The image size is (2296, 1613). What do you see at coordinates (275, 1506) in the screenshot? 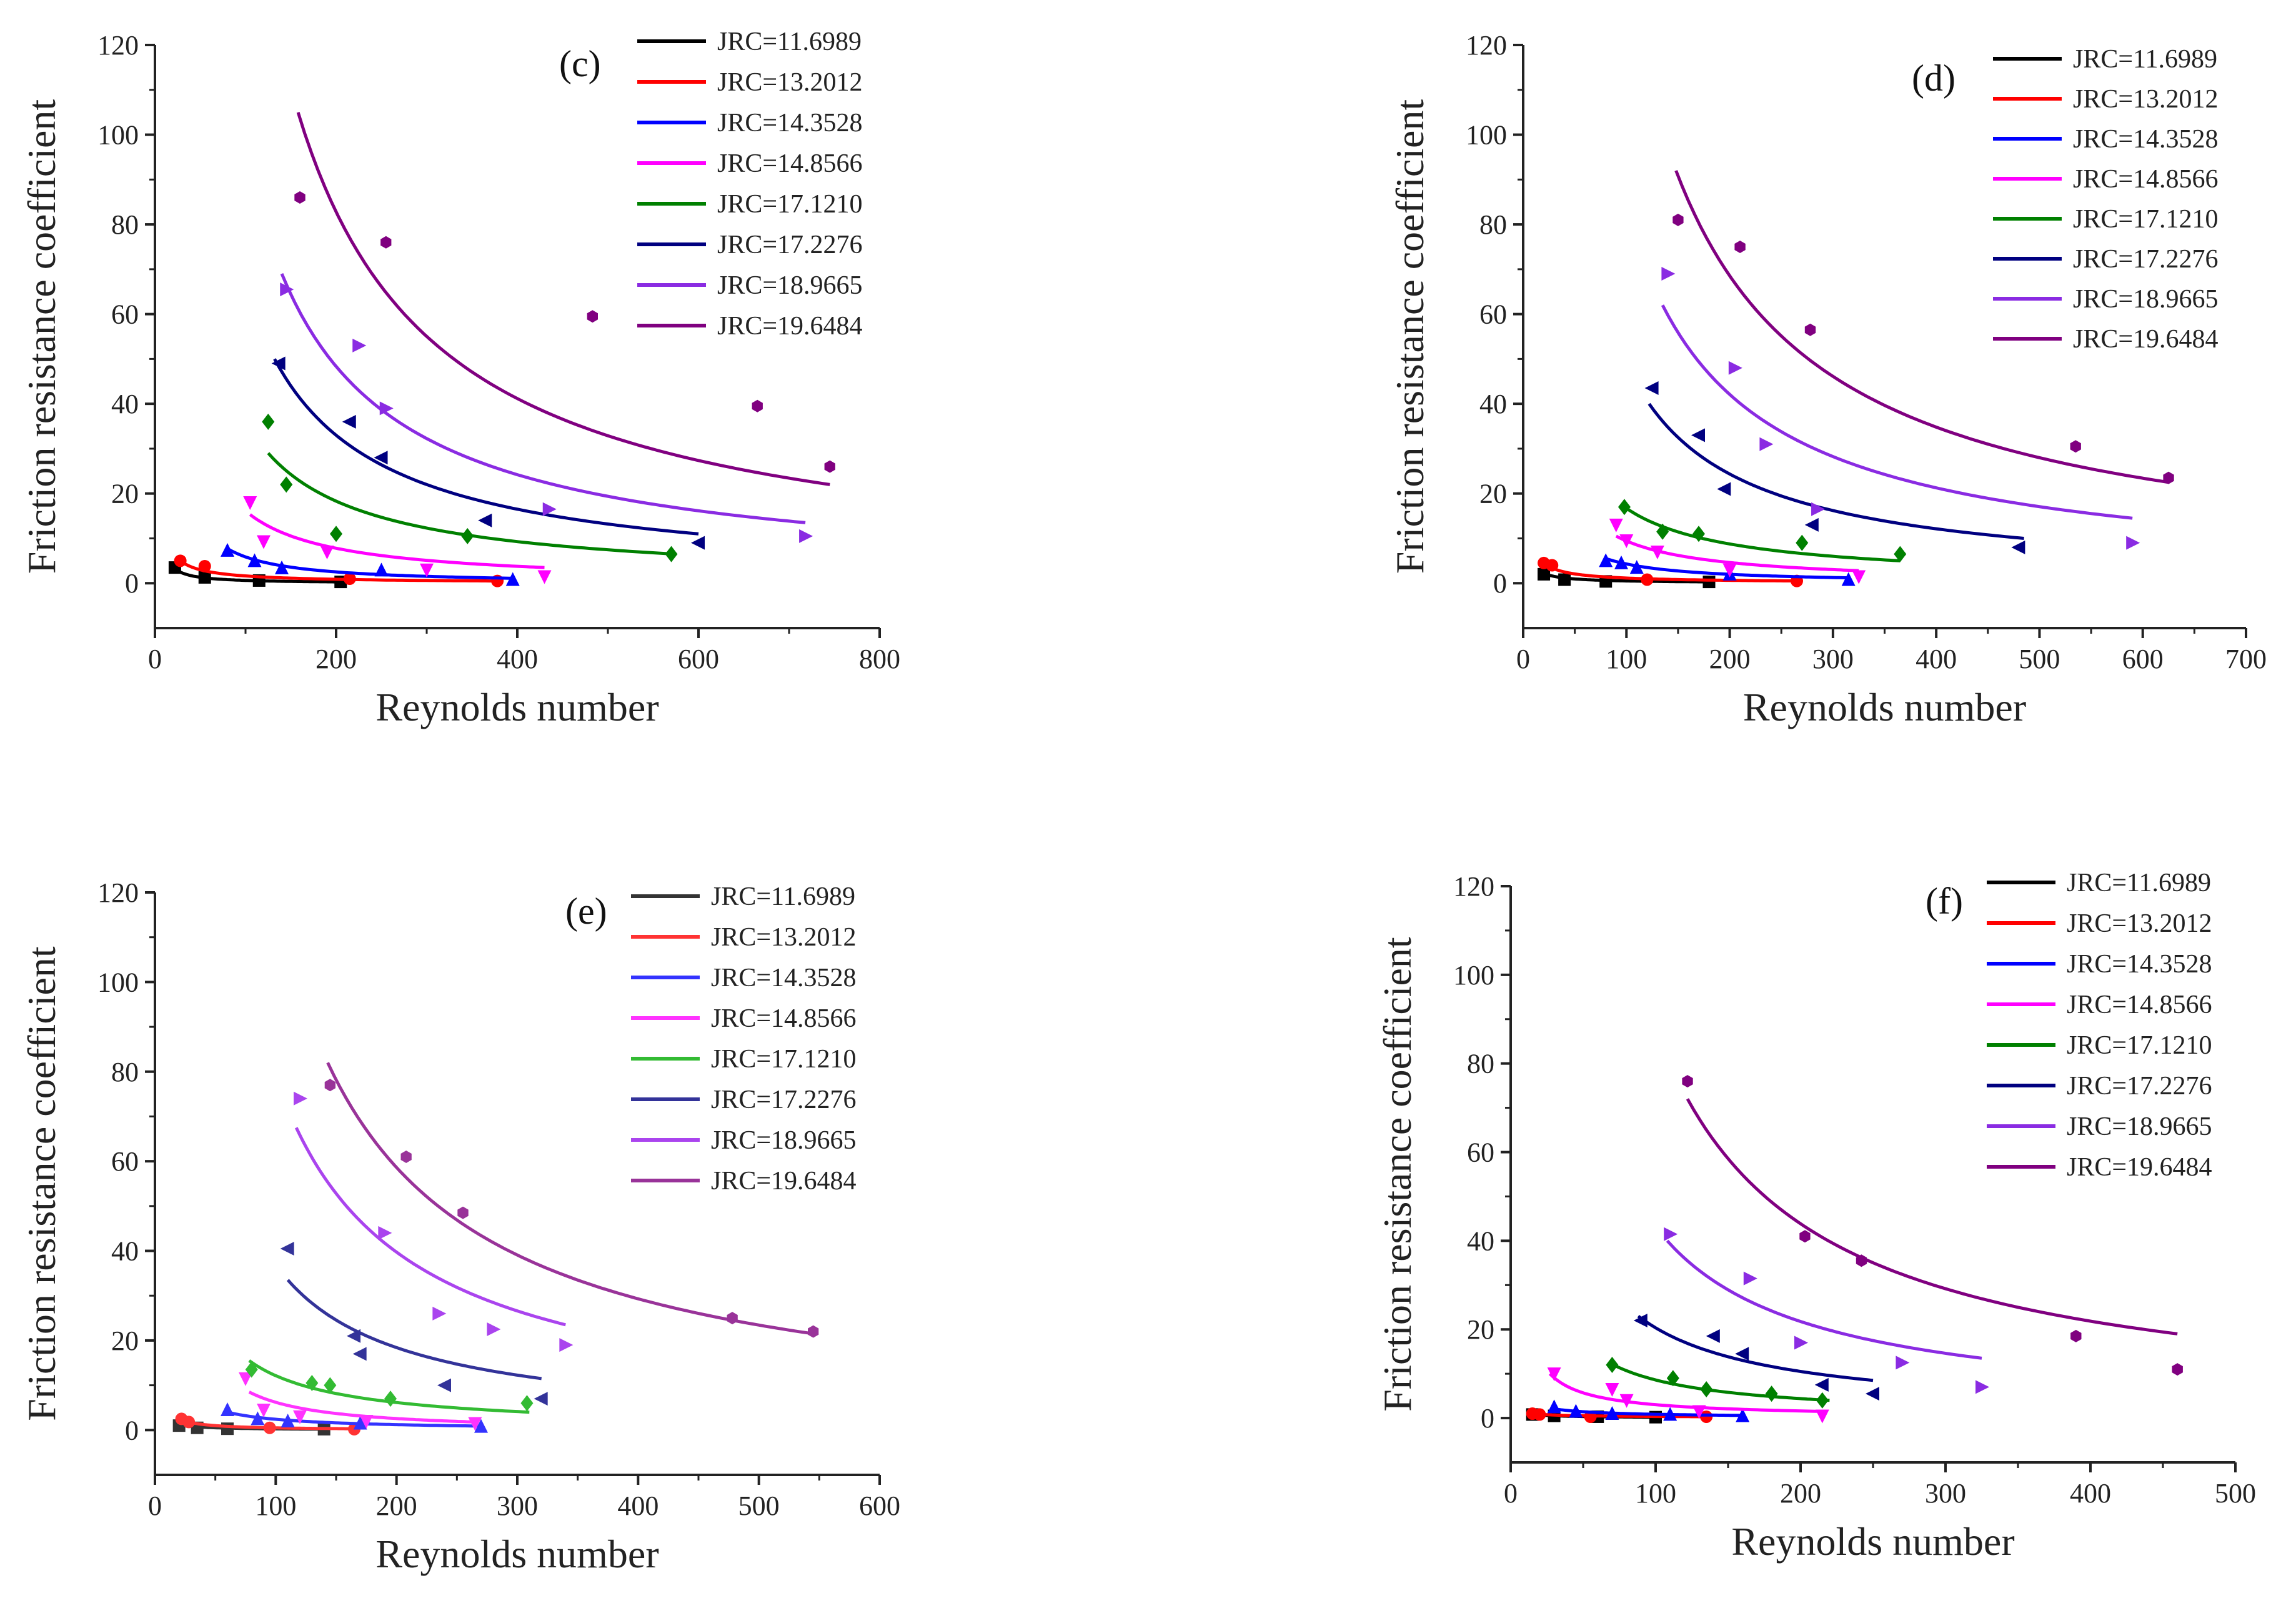
I see `x-tick-label: 100` at bounding box center [275, 1506].